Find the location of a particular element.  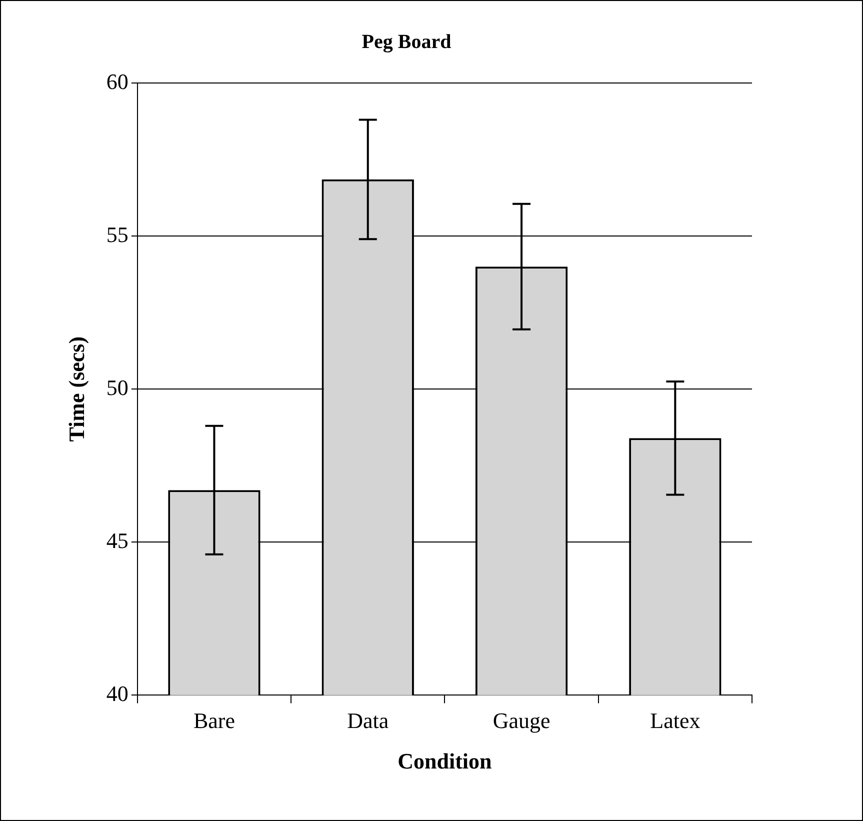

x-axis-title: Condition is located at coordinates (445, 761).